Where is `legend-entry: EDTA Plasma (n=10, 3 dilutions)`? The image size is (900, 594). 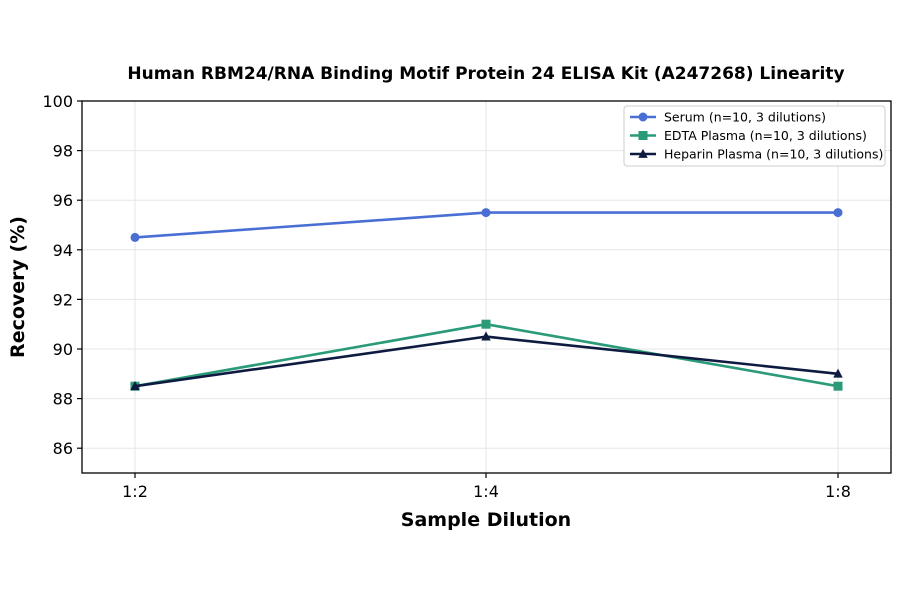 legend-entry: EDTA Plasma (n=10, 3 dilutions) is located at coordinates (748, 135).